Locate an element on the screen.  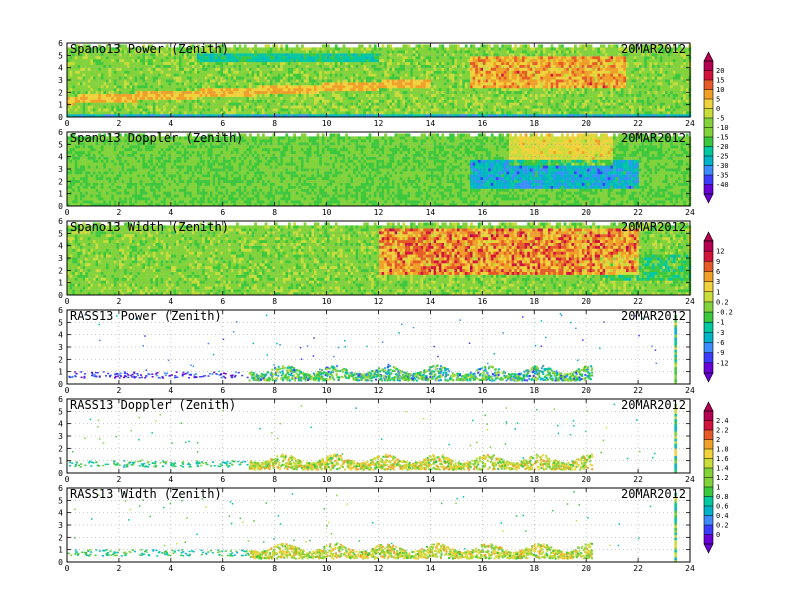
panel-title: RASS13 Width (Zenith) is located at coordinates (146, 494).